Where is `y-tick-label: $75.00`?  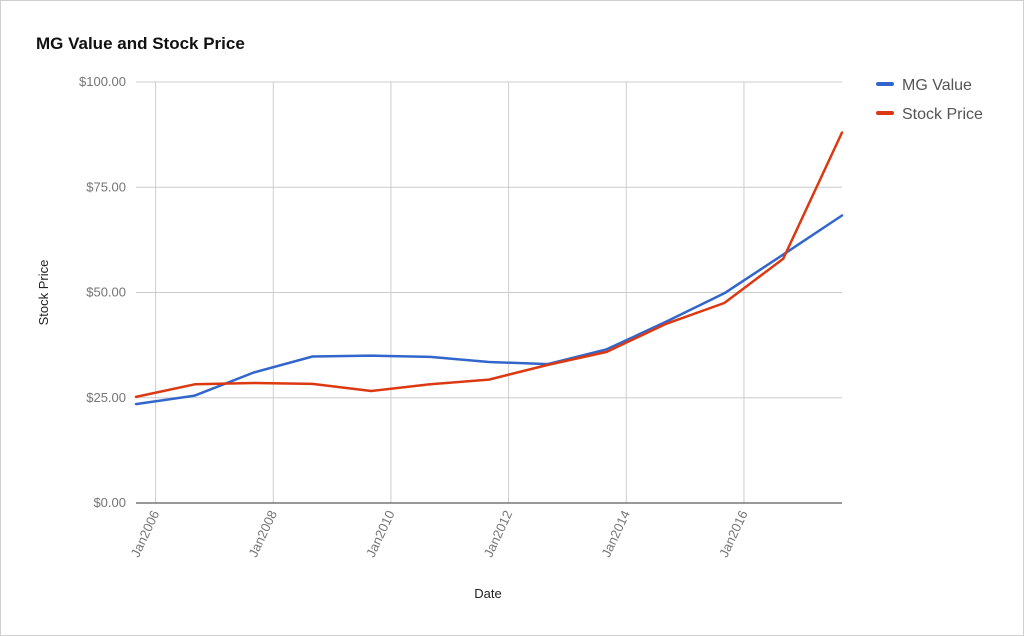 y-tick-label: $75.00 is located at coordinates (106, 186).